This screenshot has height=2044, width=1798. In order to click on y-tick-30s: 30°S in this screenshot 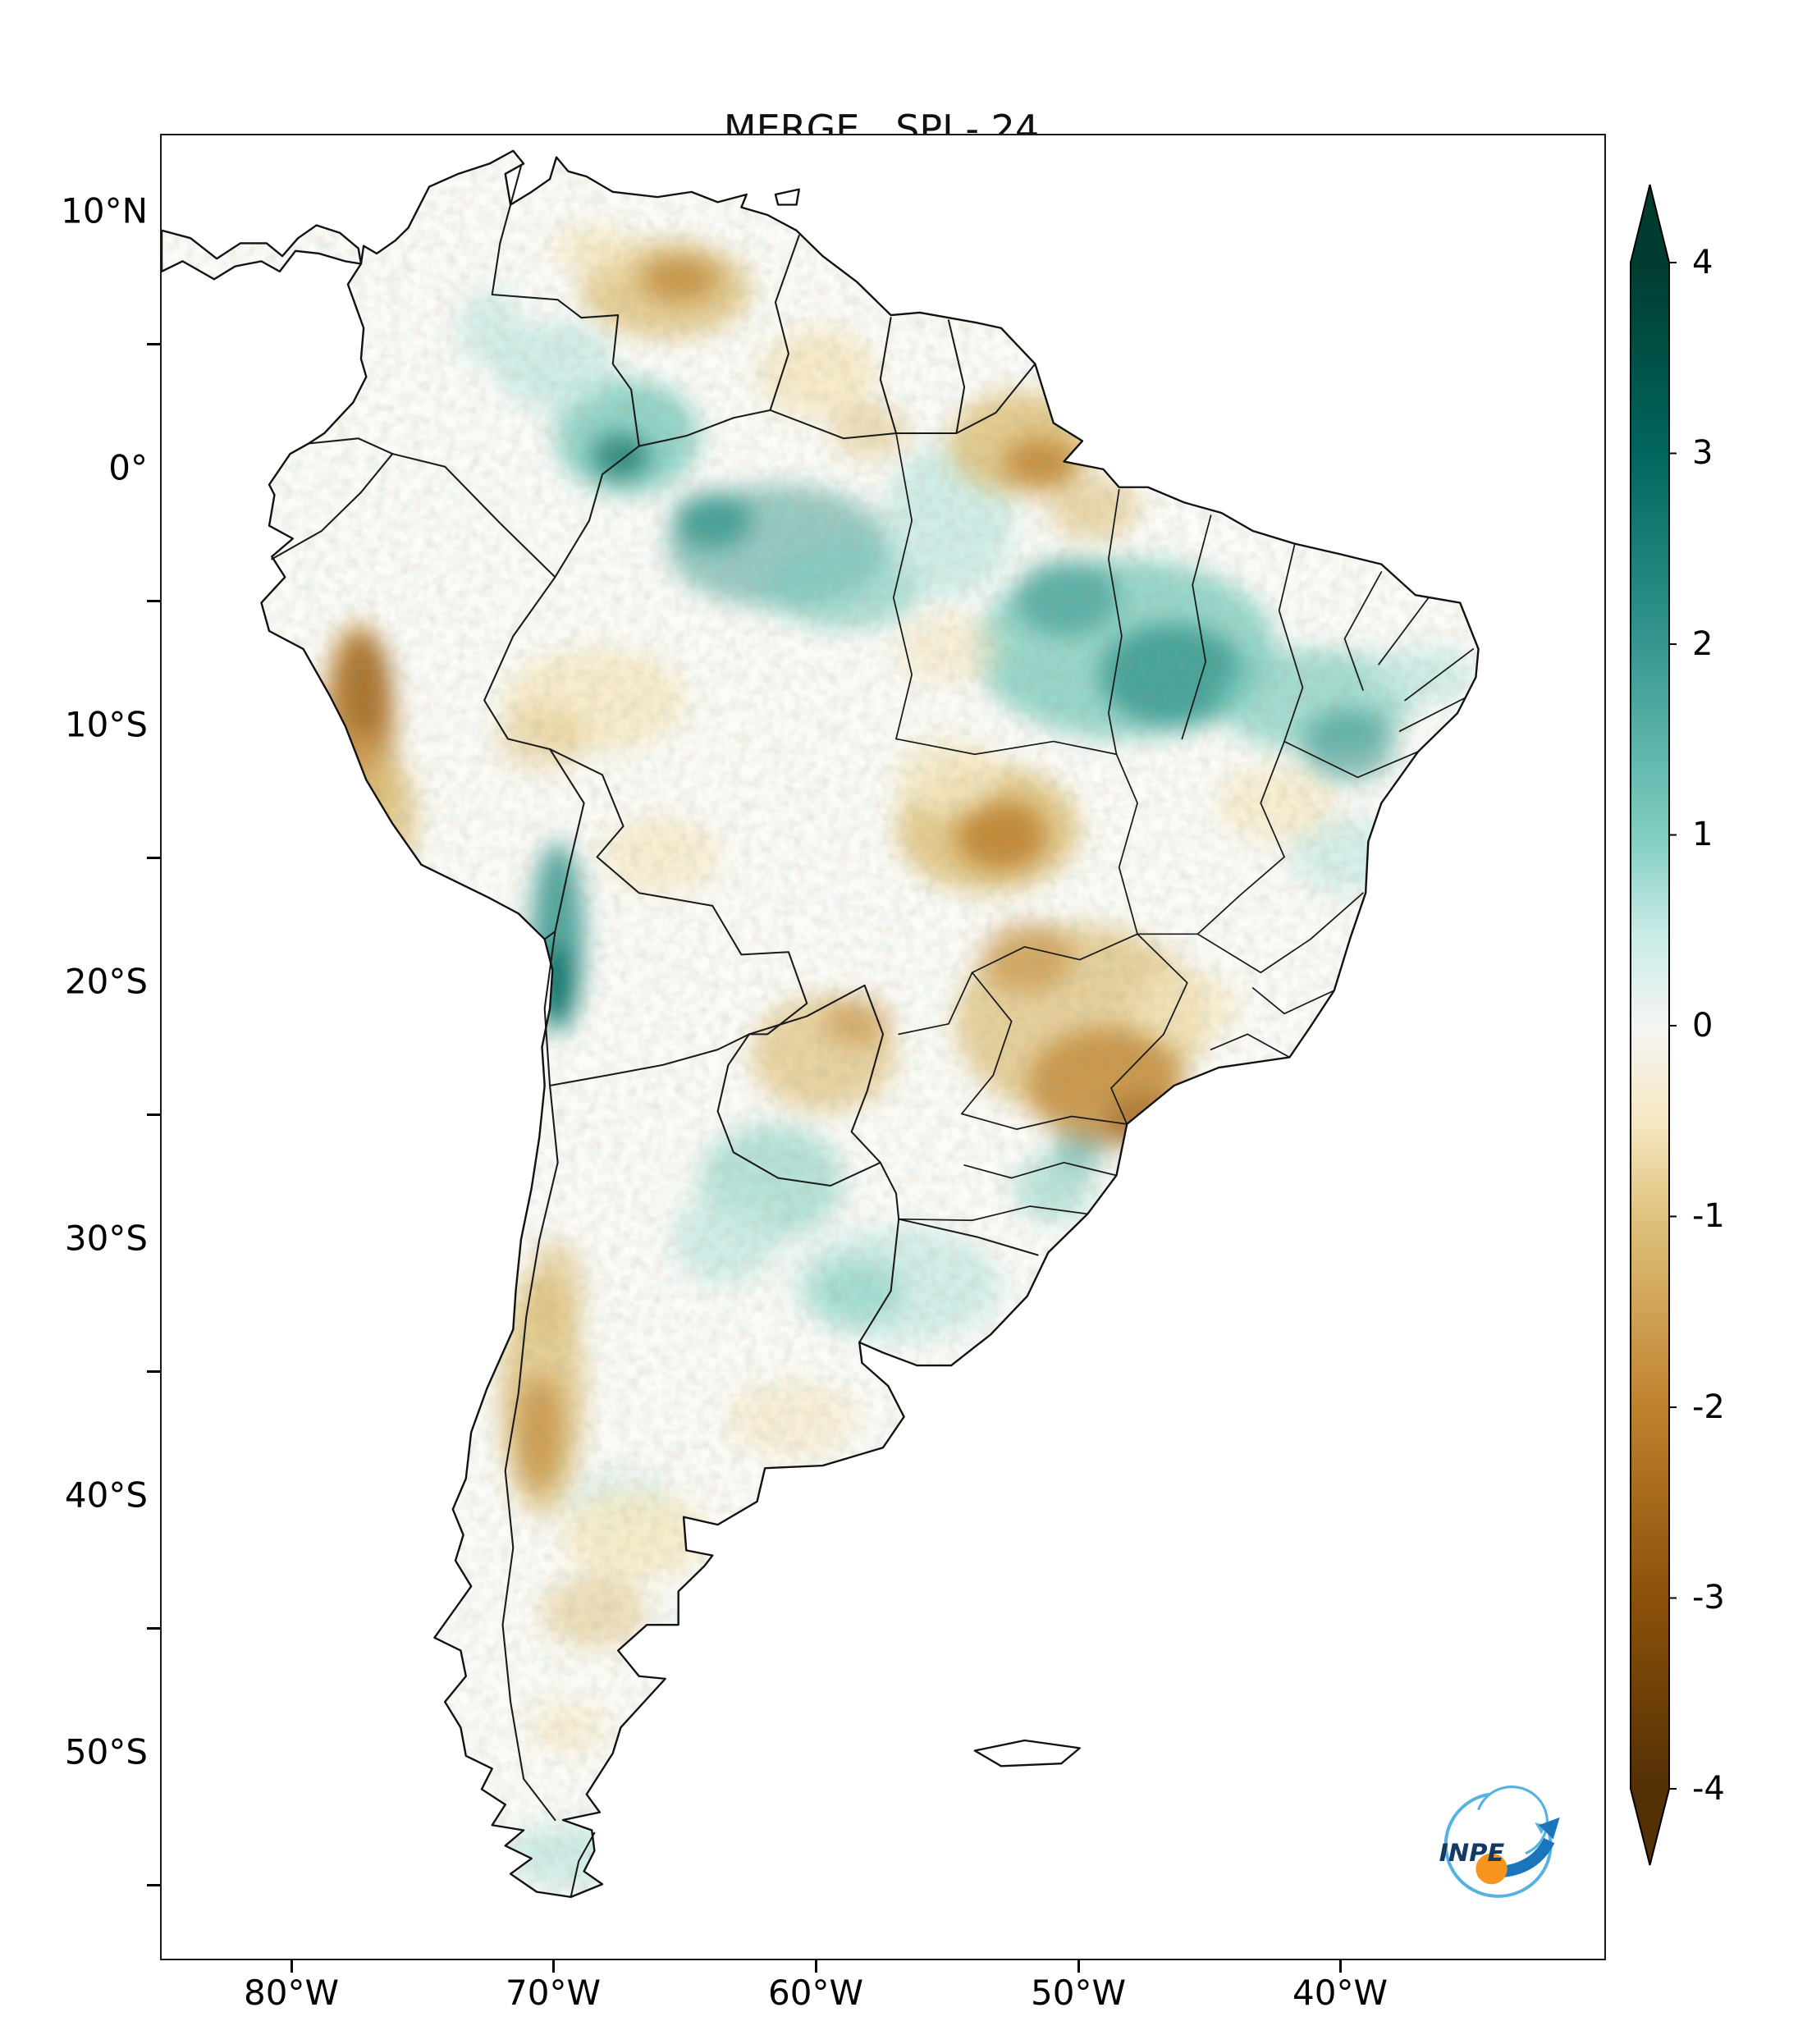, I will do `click(106, 1238)`.